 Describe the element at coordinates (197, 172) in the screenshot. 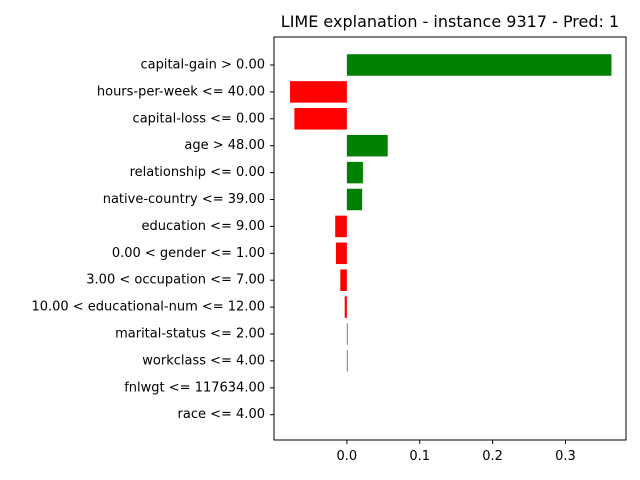

I see `y-tick-label-4: relationship <= 0.00` at that location.